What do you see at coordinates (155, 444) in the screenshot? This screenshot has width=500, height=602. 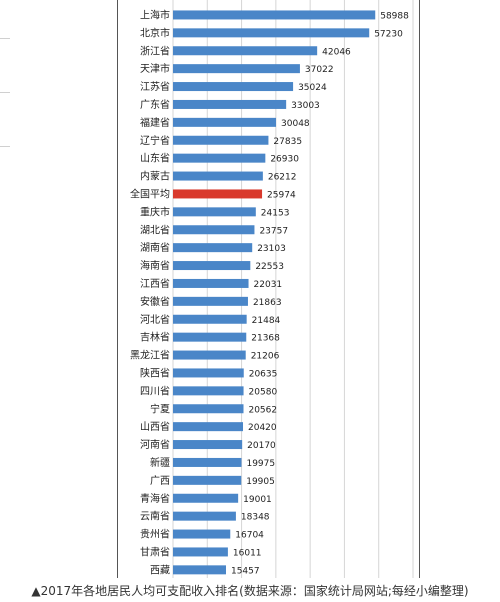 I see `category-label: 河南省` at bounding box center [155, 444].